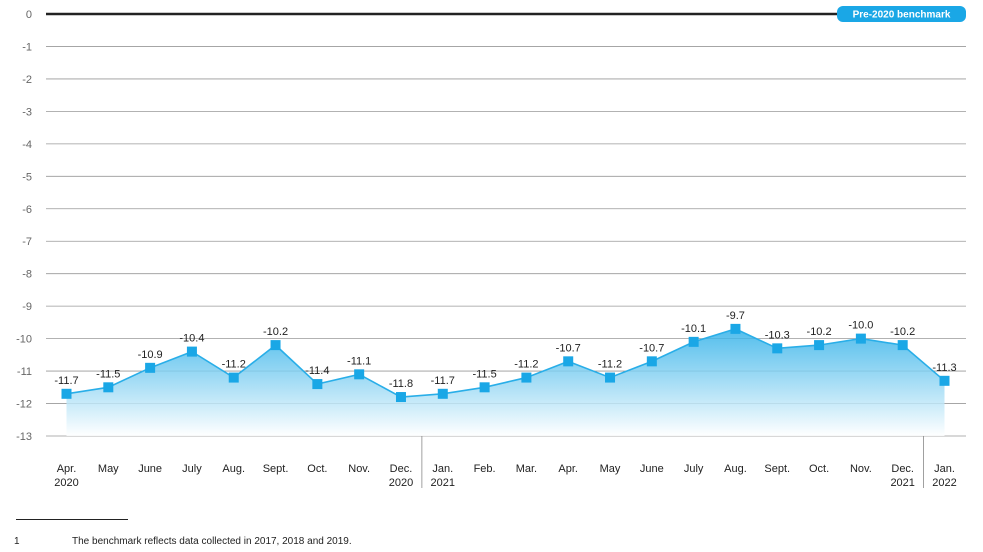  What do you see at coordinates (29, 15) in the screenshot?
I see `y-tick-label: 0` at bounding box center [29, 15].